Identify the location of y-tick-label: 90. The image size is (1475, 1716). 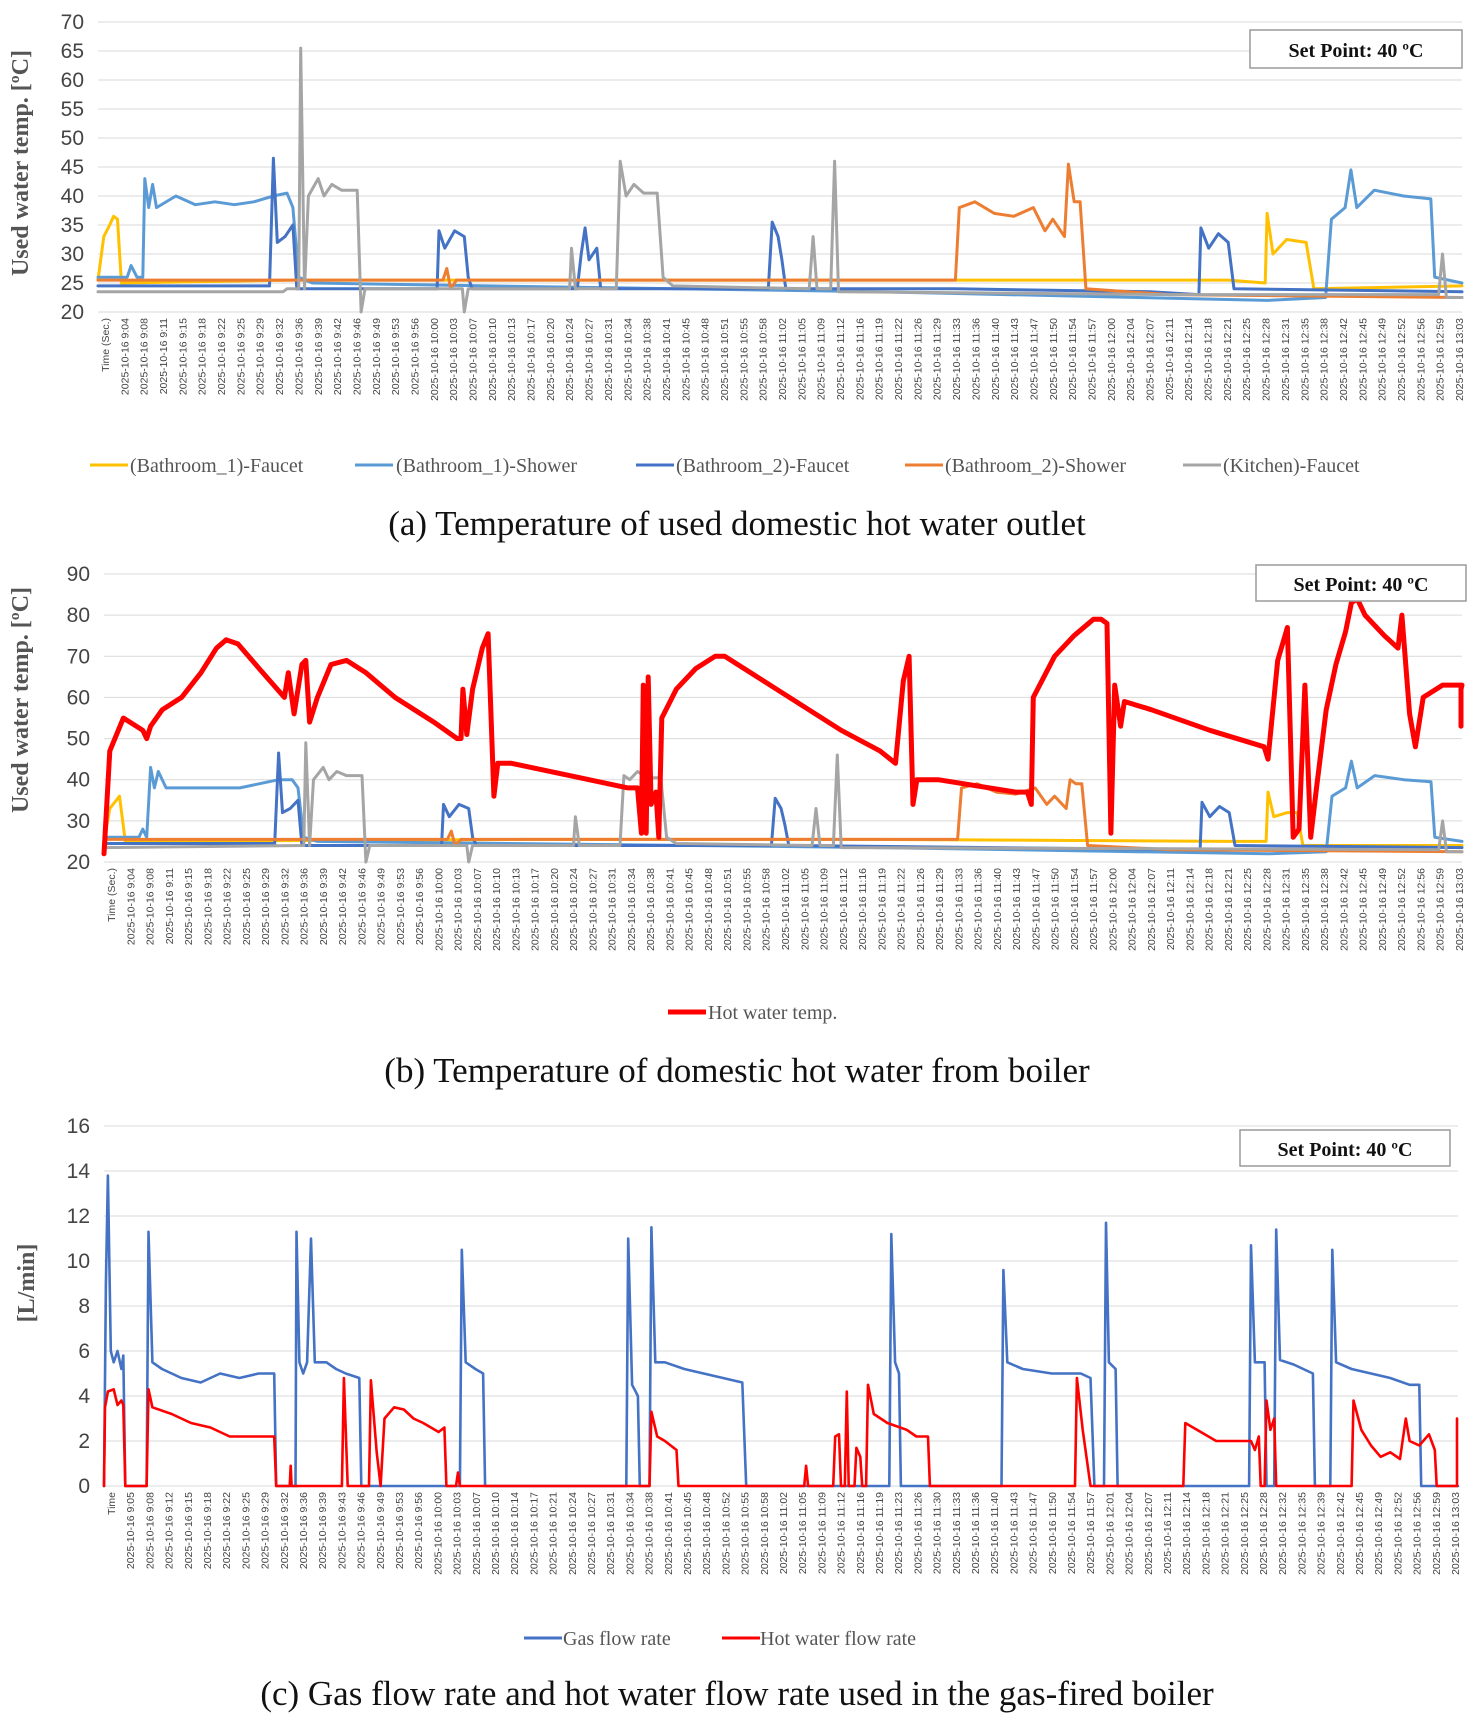
(78, 574).